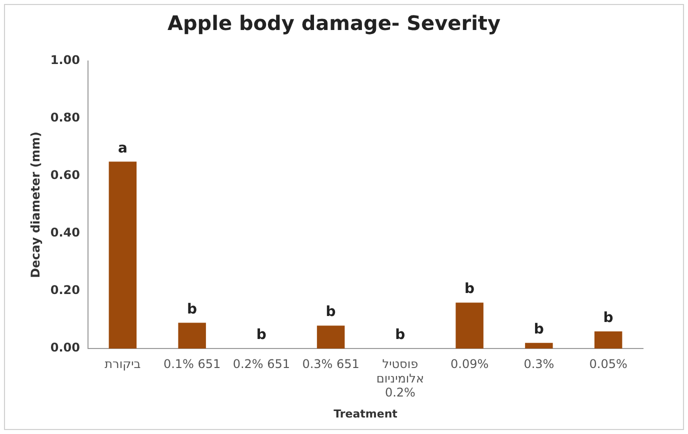  Describe the element at coordinates (331, 363) in the screenshot. I see `x-tick-label: 0.3% 651` at that location.